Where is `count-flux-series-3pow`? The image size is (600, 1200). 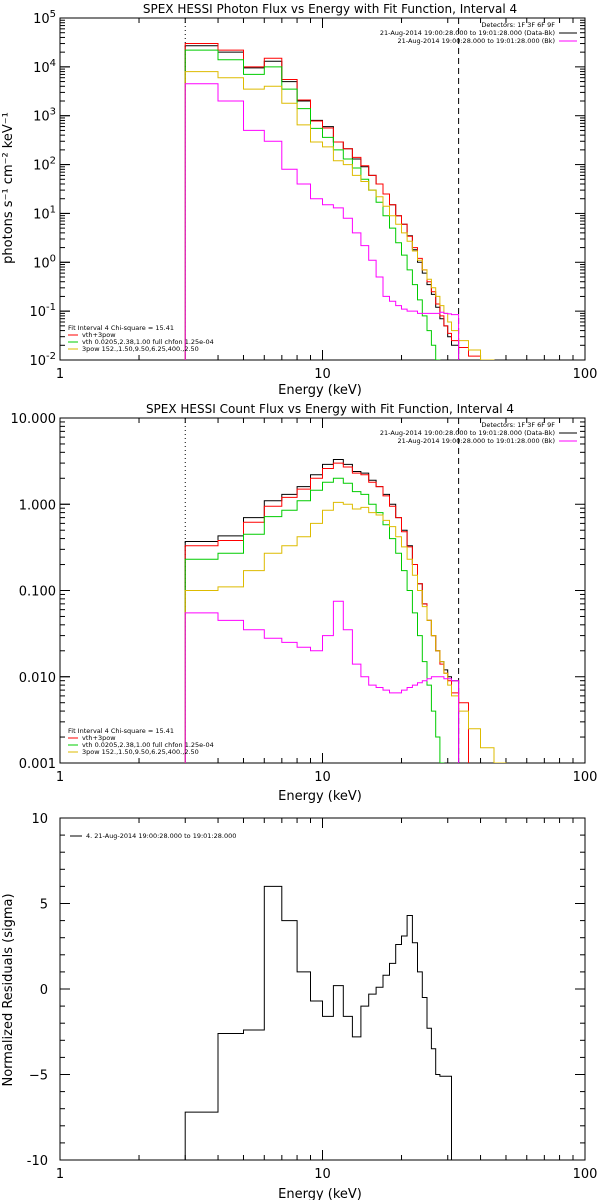
count-flux-series-3pow is located at coordinates (345, 632).